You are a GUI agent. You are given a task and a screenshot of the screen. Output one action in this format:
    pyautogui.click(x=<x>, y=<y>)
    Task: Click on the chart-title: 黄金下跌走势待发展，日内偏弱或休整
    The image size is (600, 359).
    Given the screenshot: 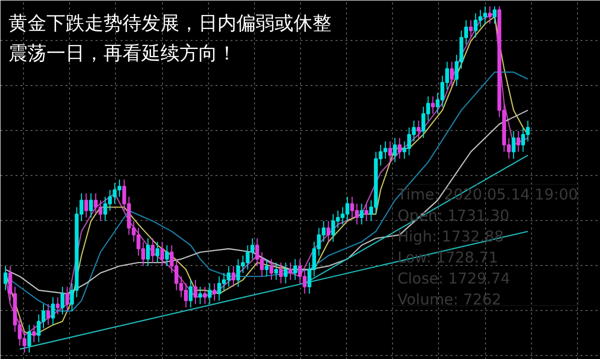 What is the action you would take?
    pyautogui.click(x=170, y=23)
    